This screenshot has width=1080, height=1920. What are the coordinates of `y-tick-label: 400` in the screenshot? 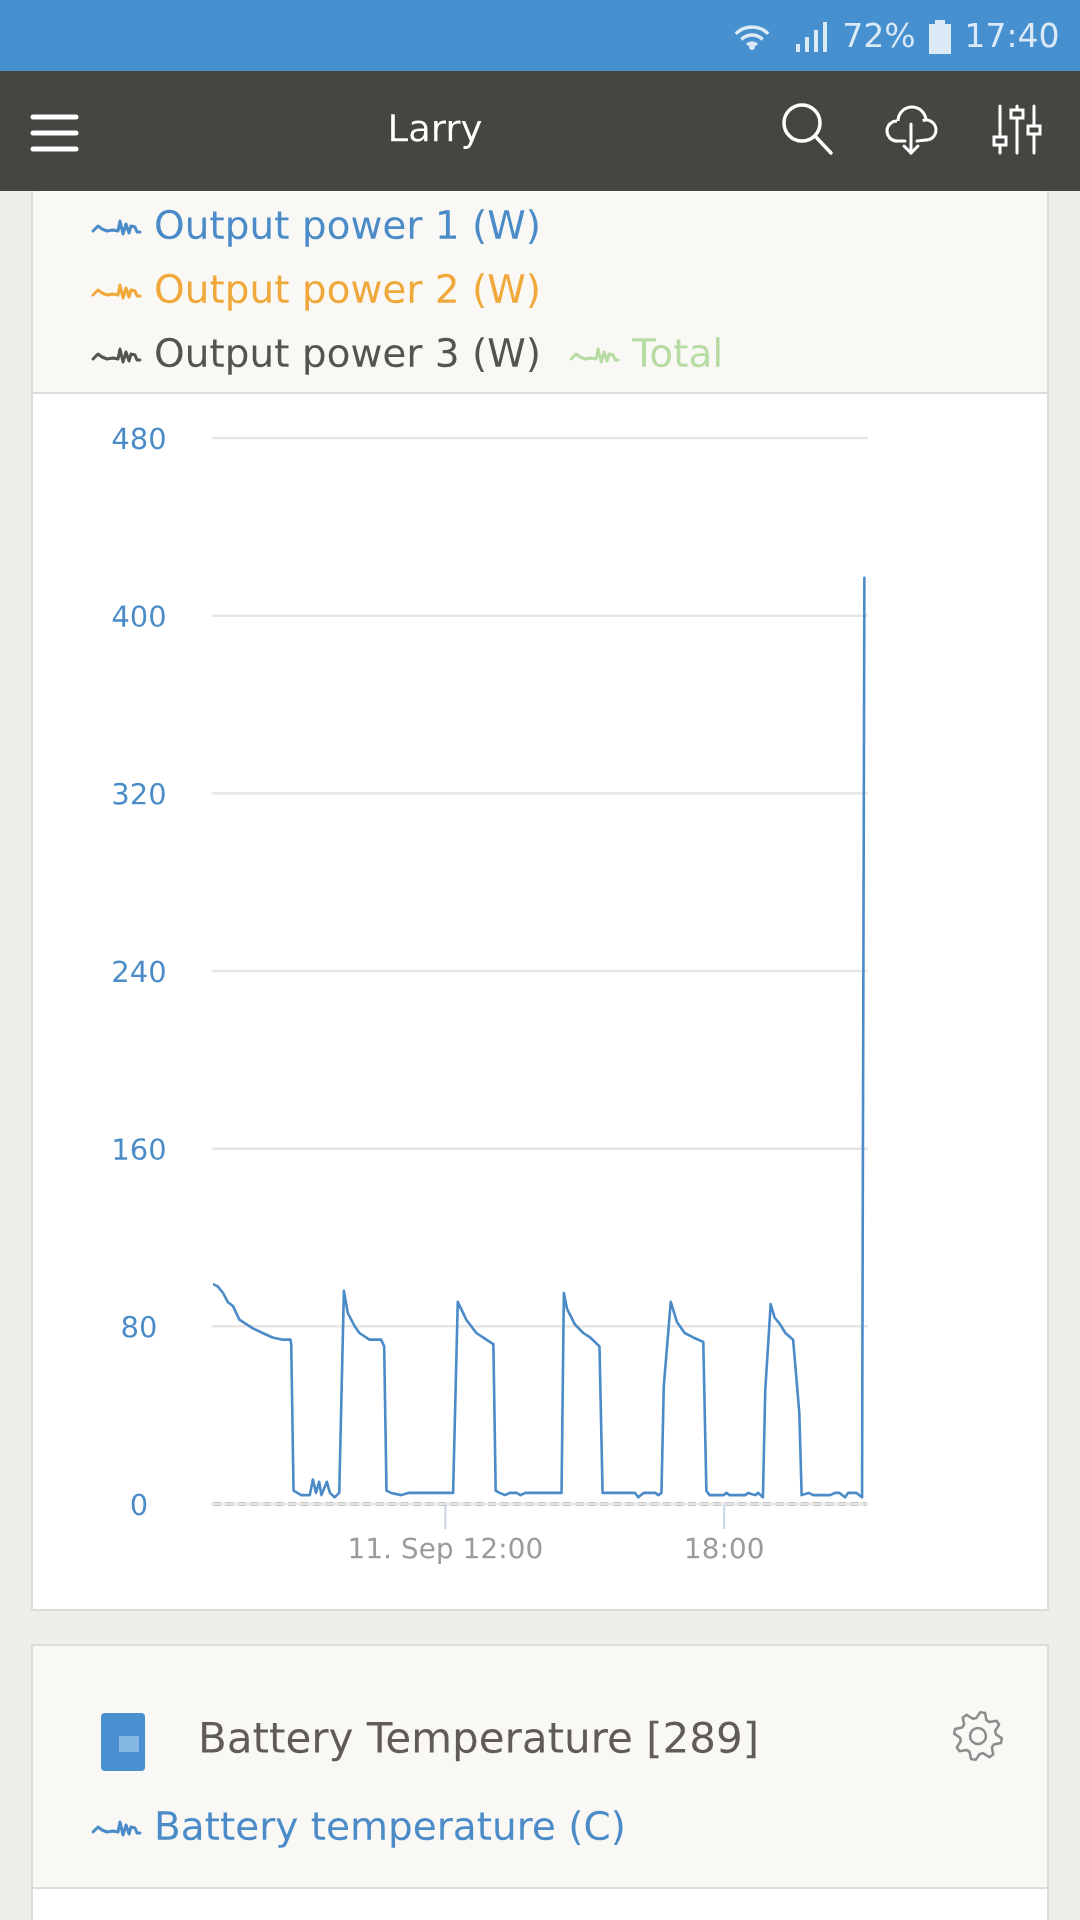 It's located at (138, 616).